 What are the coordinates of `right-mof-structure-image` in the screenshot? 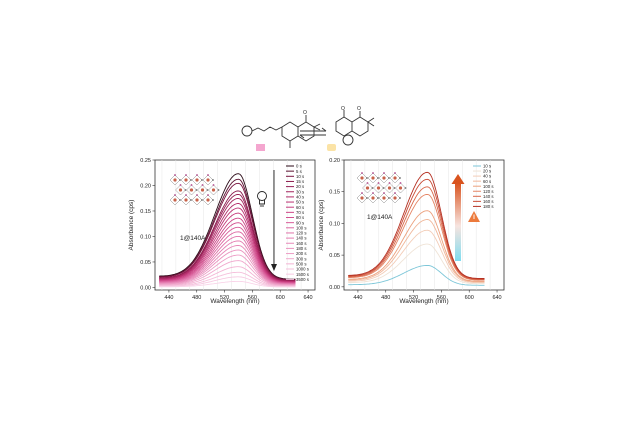 It's located at (381, 188).